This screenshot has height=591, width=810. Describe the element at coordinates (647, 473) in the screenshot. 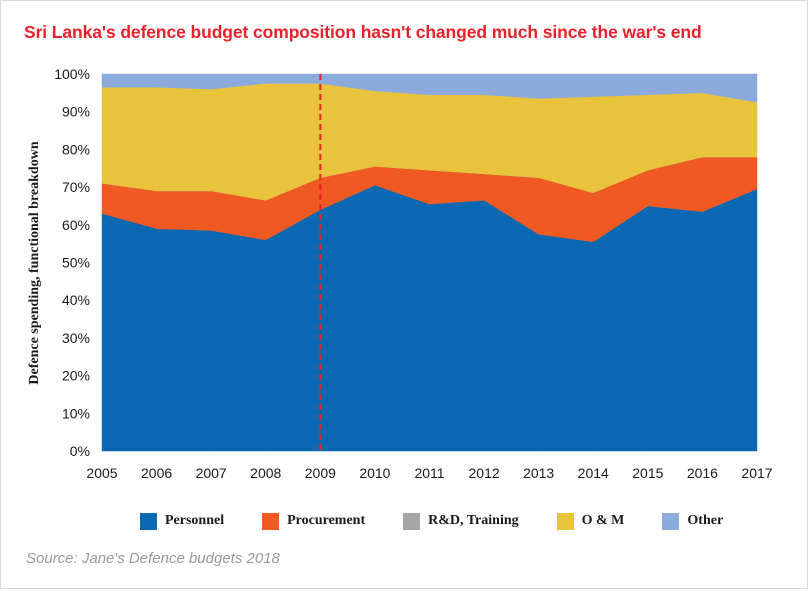

I see `x-tick-label: 2015` at that location.